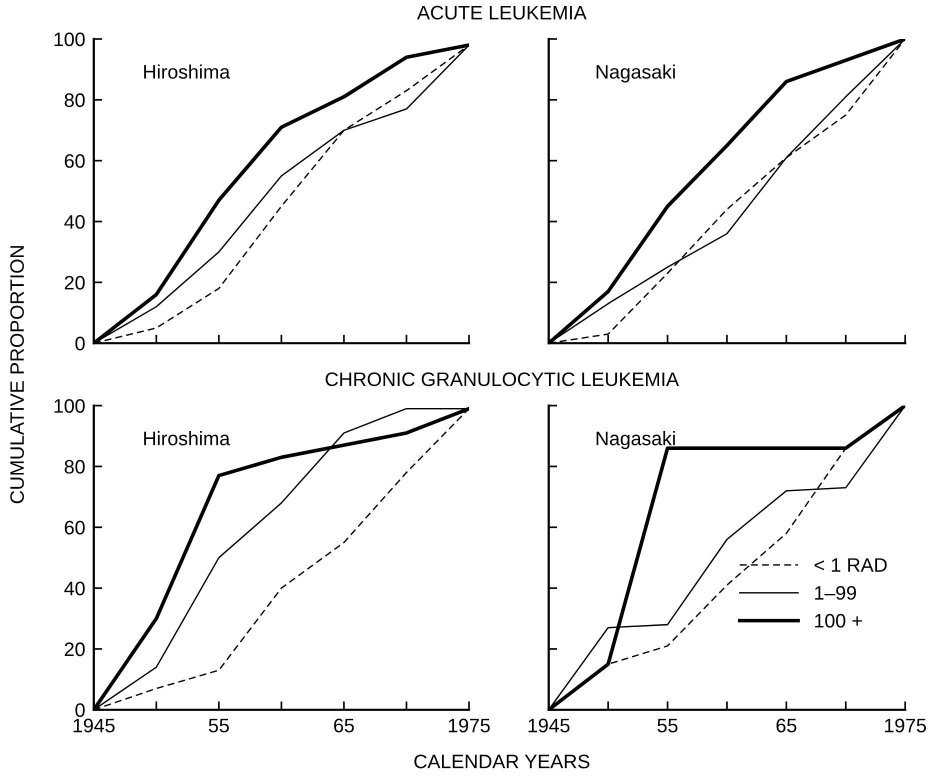 The width and height of the screenshot is (938, 780). Describe the element at coordinates (502, 13) in the screenshot. I see `chart-title: ACUTE LEUKEMIA` at that location.